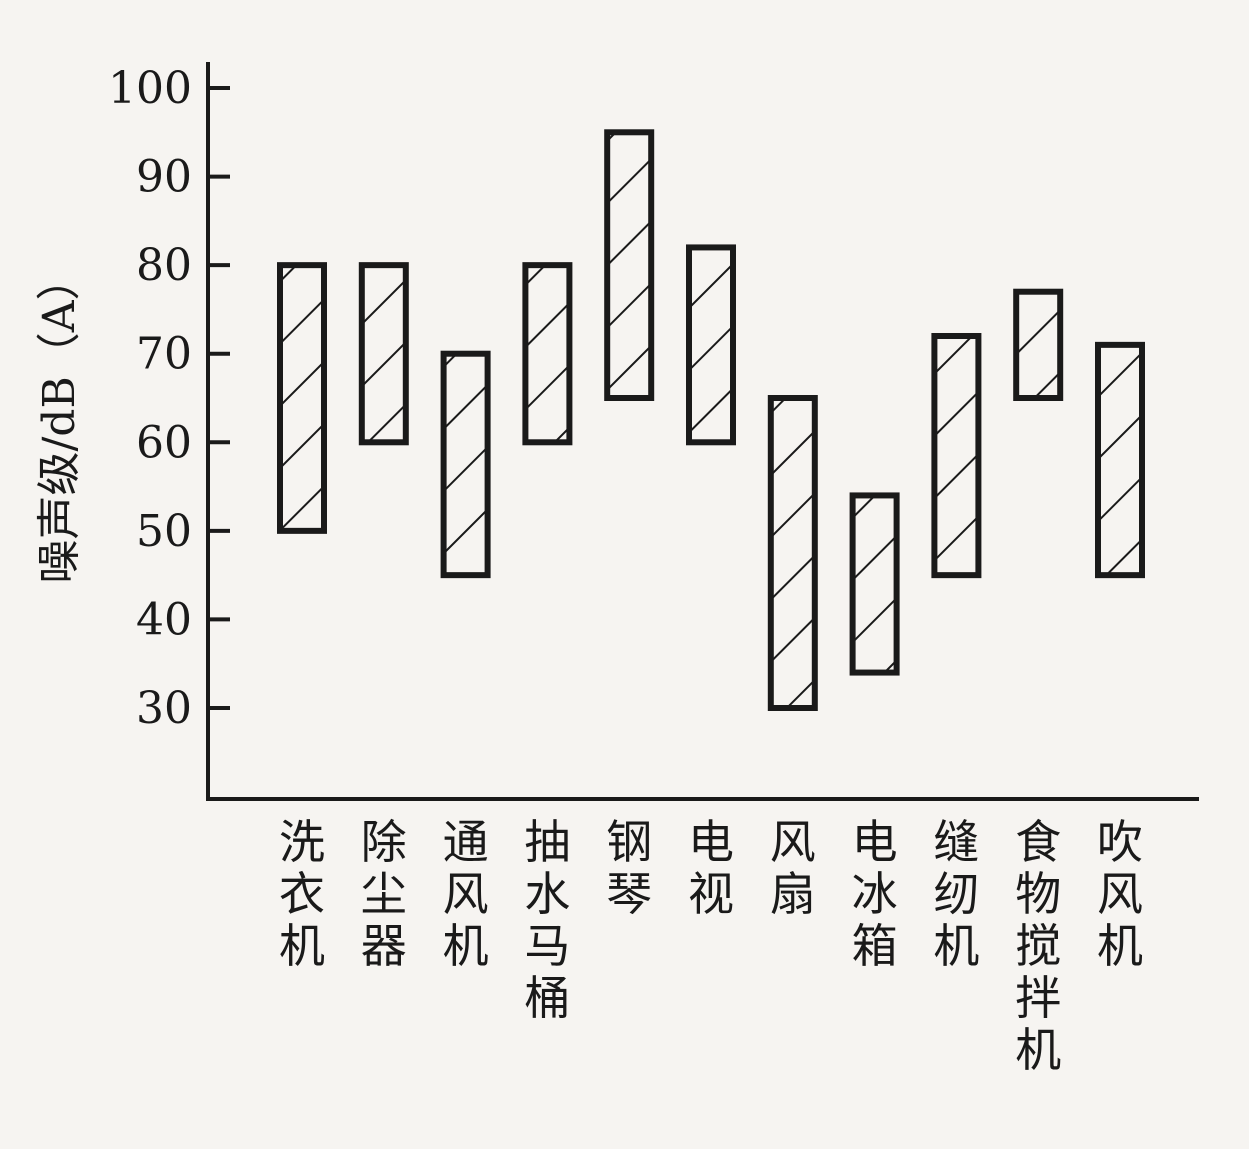 This screenshot has width=1249, height=1149. Describe the element at coordinates (164, 531) in the screenshot. I see `y-tick-label: 50` at that location.